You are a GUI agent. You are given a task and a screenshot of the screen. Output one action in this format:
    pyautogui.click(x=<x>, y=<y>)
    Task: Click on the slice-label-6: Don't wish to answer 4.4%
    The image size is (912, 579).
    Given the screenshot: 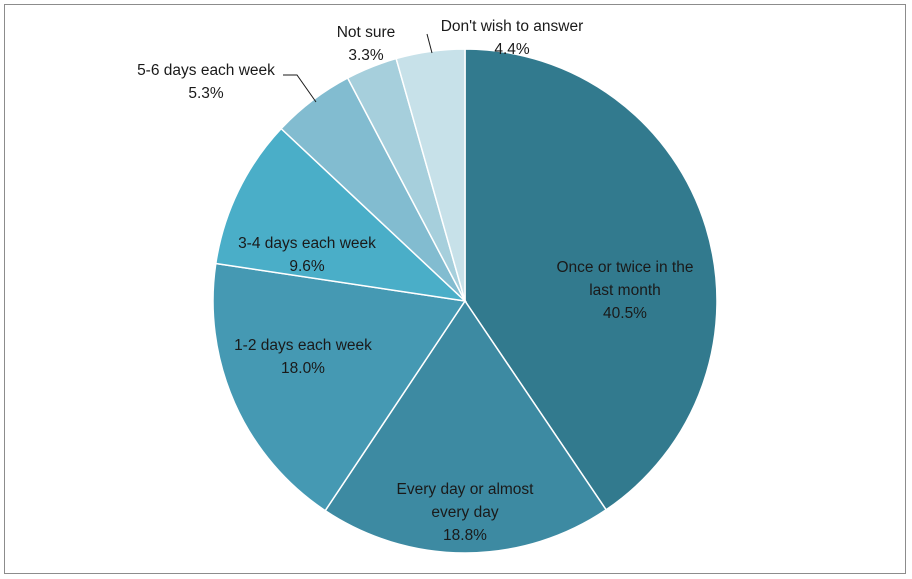 What is the action you would take?
    pyautogui.click(x=512, y=38)
    